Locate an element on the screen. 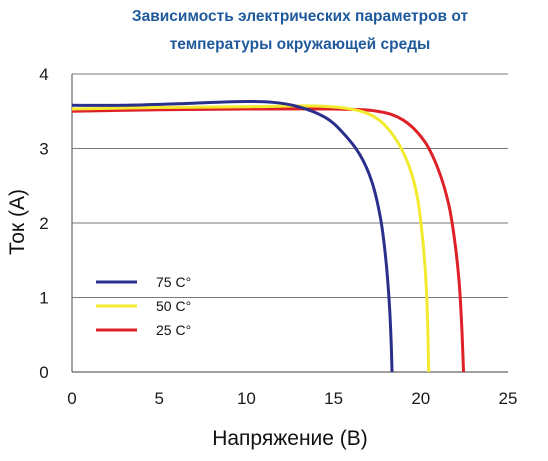  y-tick-label: 1 is located at coordinates (43, 298).